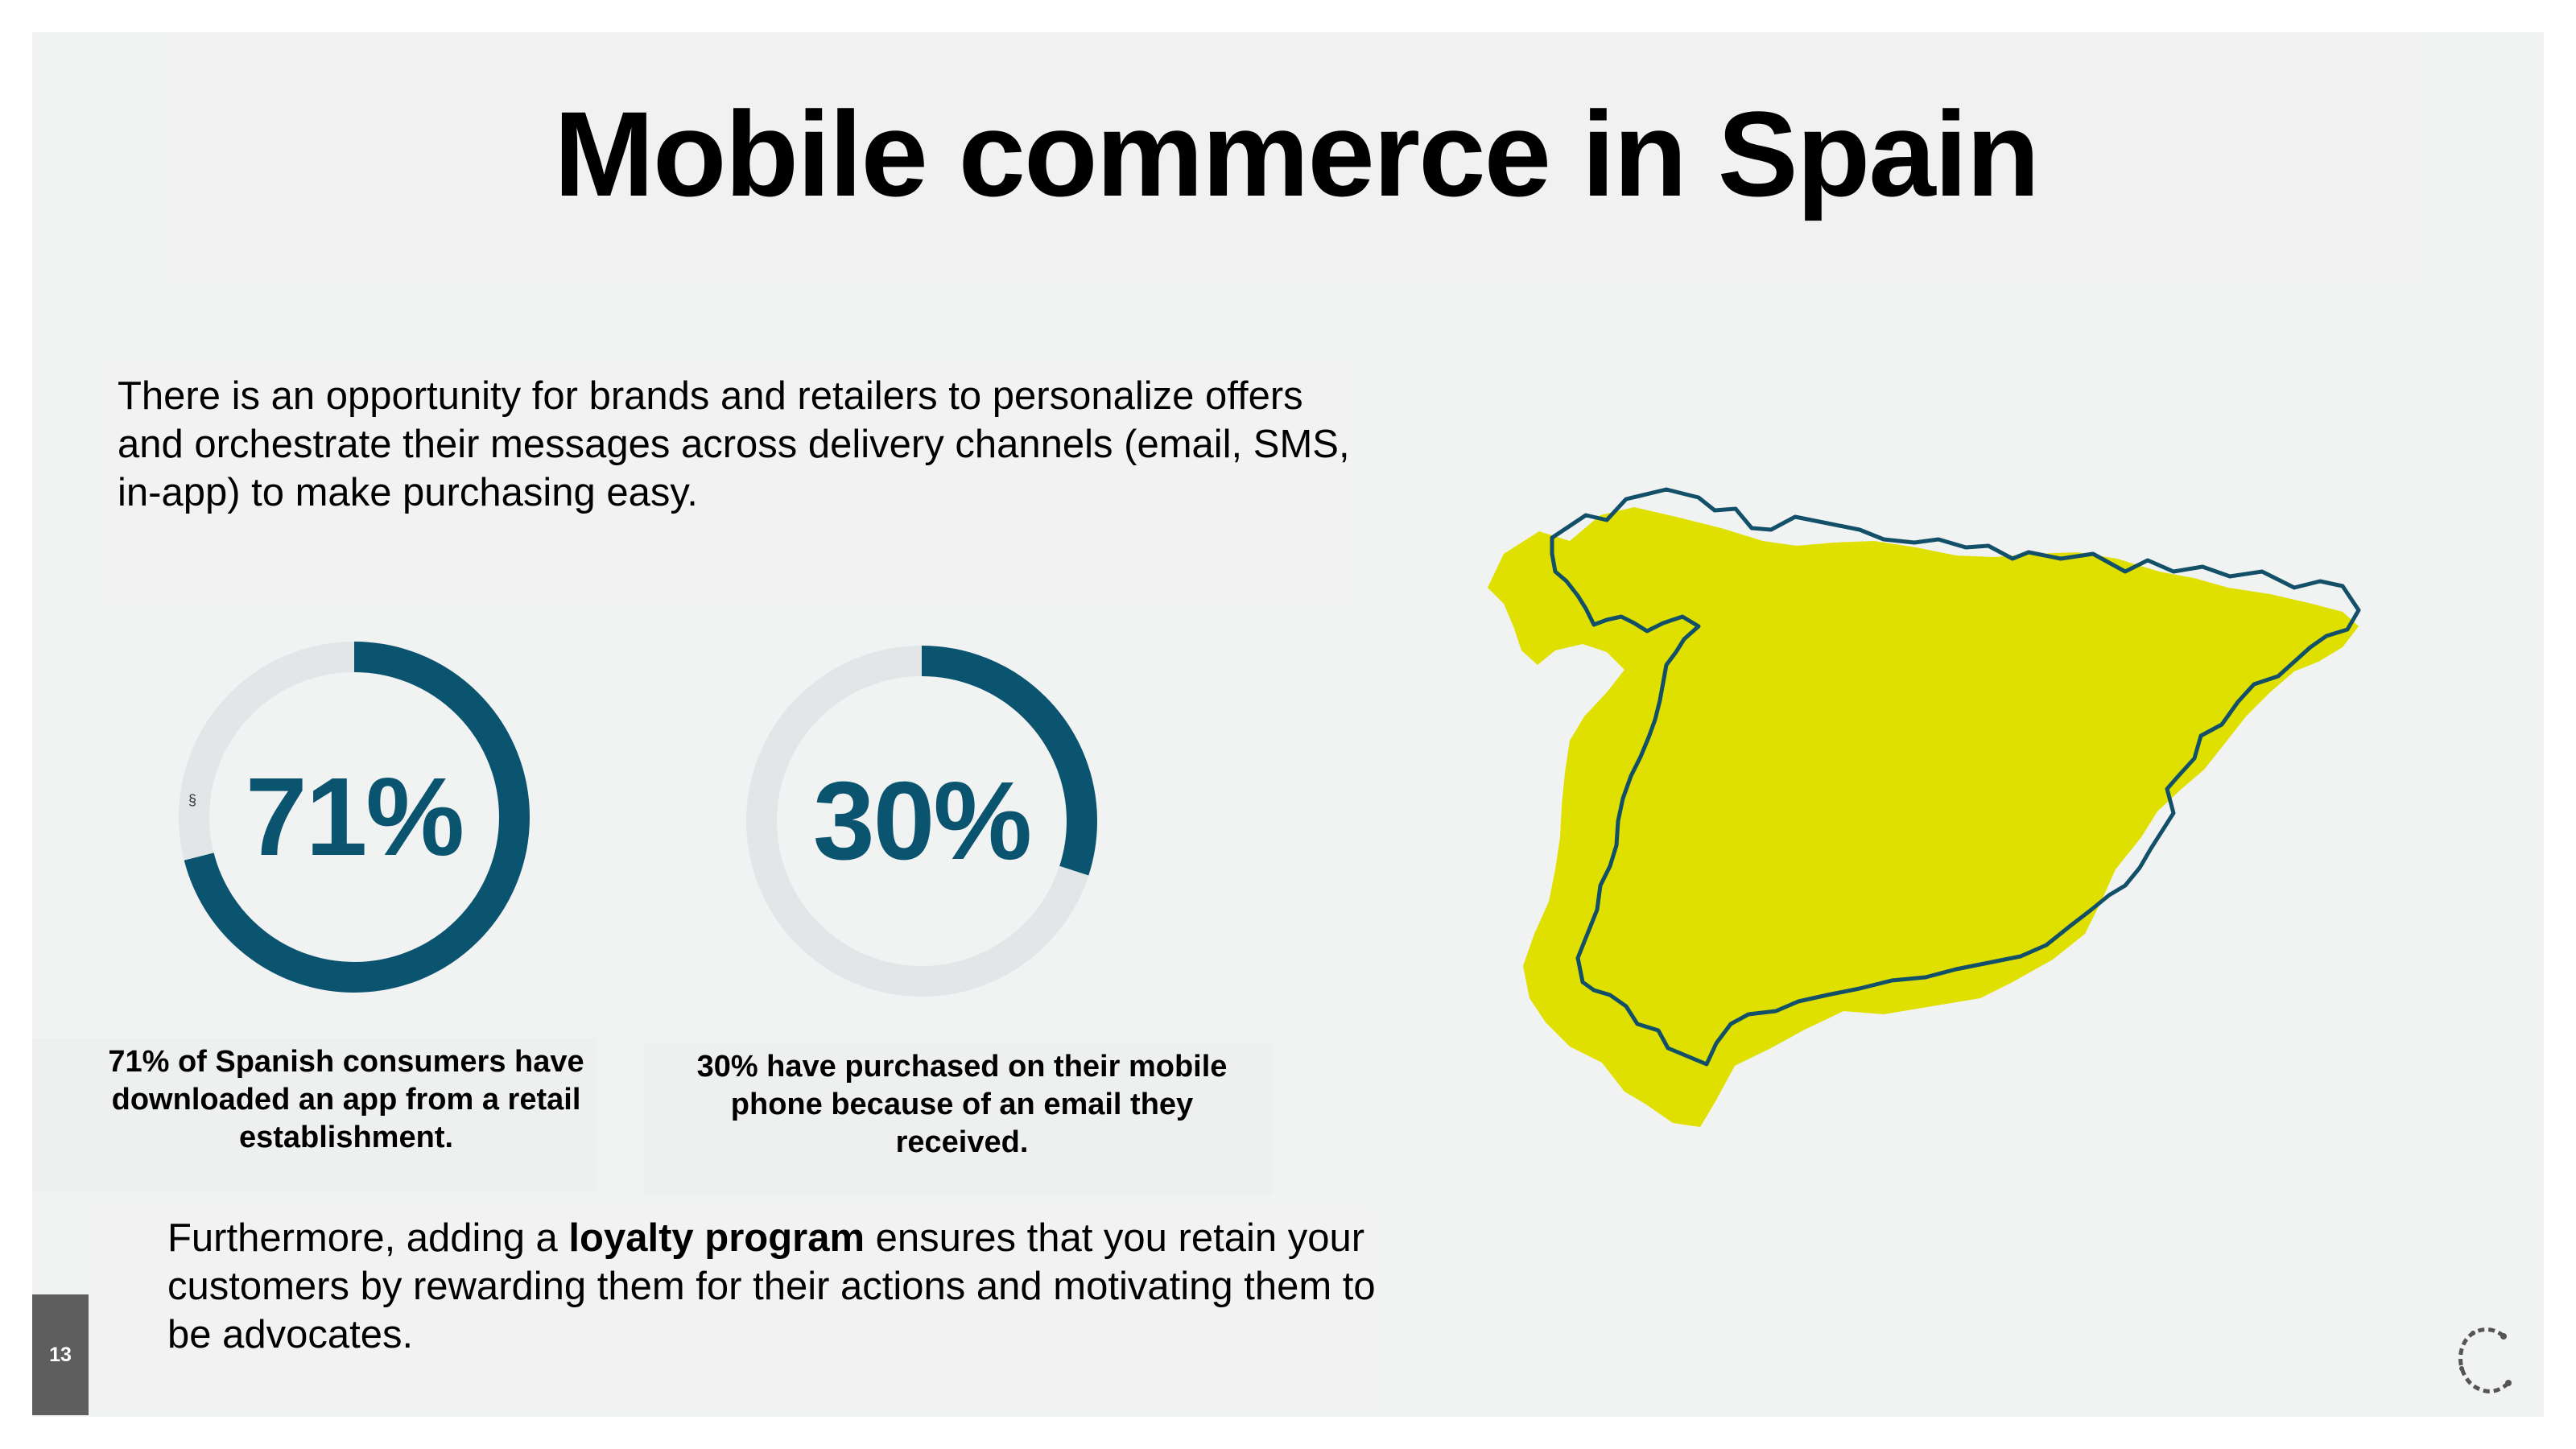 The height and width of the screenshot is (1449, 2576). Describe the element at coordinates (192, 800) in the screenshot. I see `stray-mark: §` at that location.